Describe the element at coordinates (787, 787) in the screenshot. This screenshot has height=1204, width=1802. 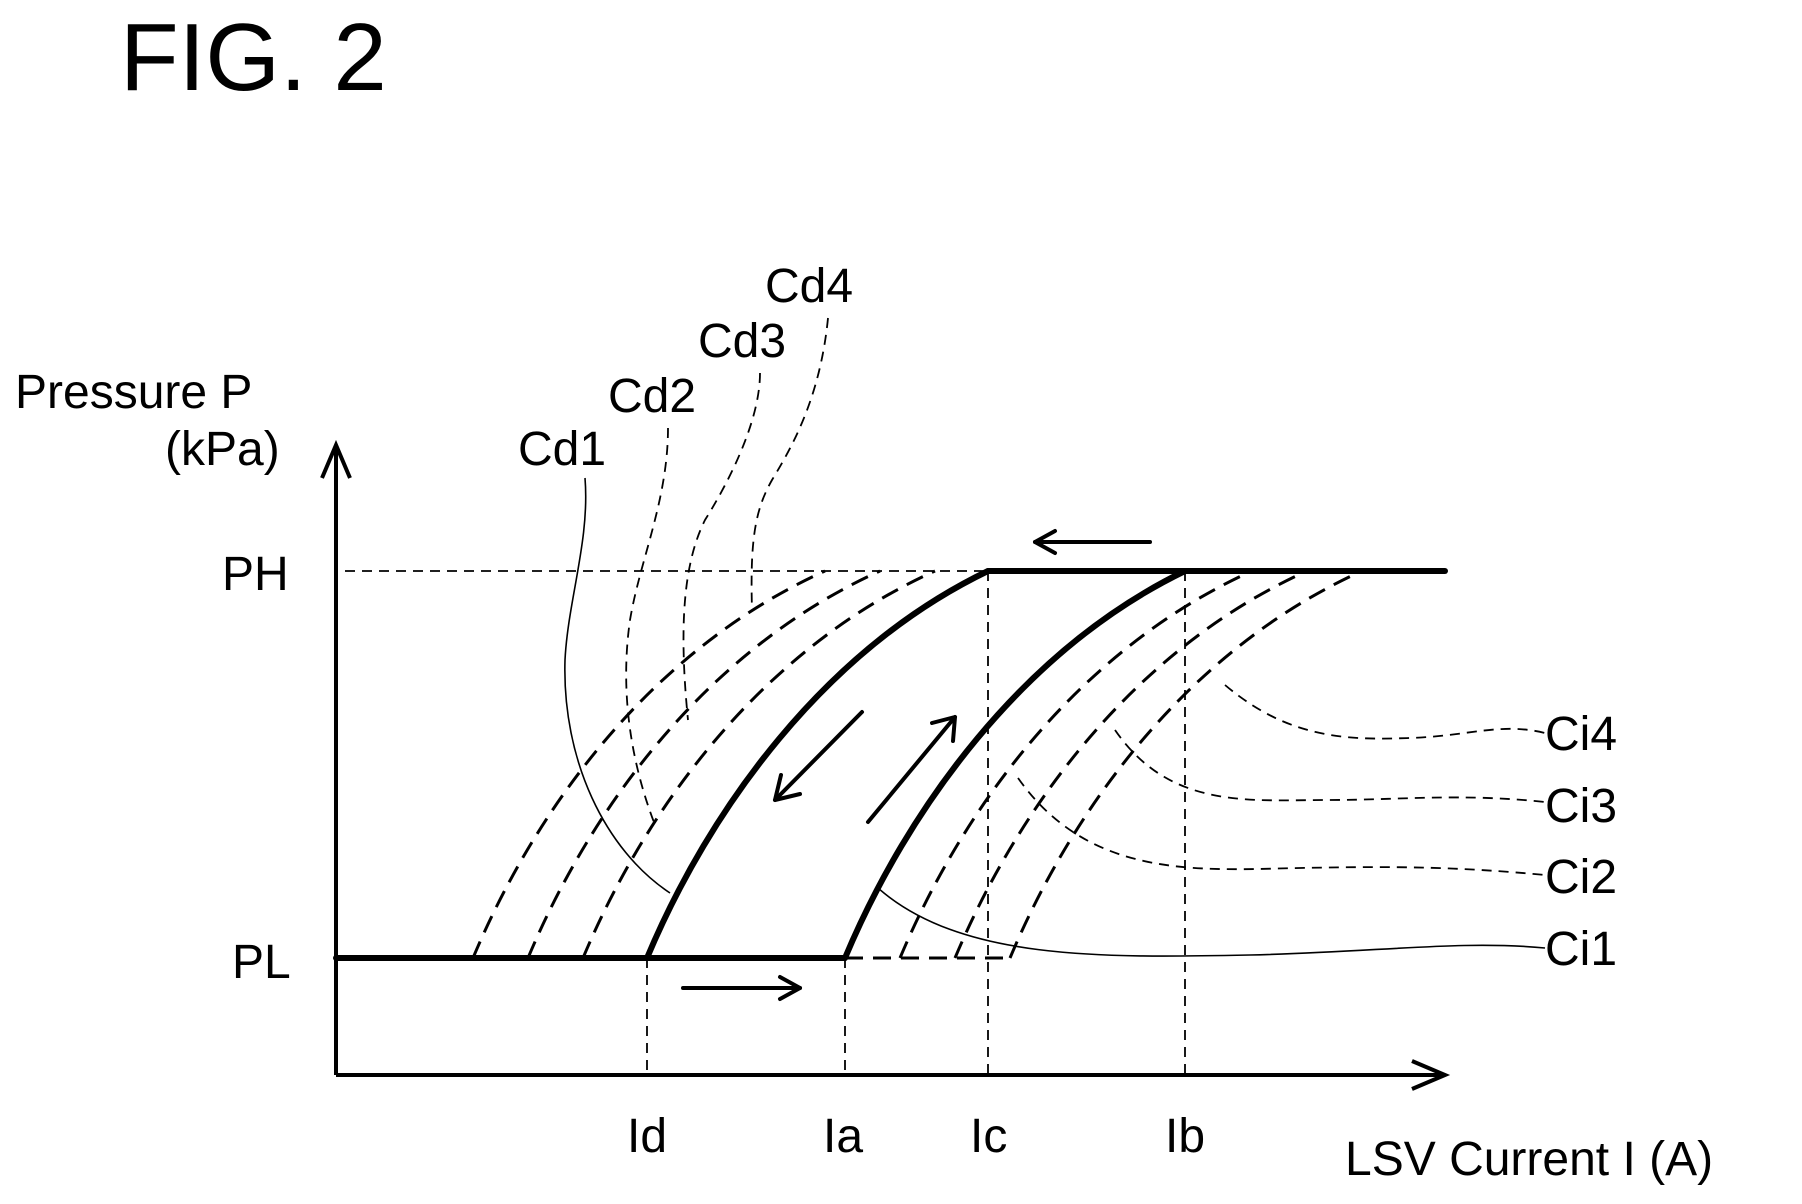
I see `arrow-down-left-icon` at that location.